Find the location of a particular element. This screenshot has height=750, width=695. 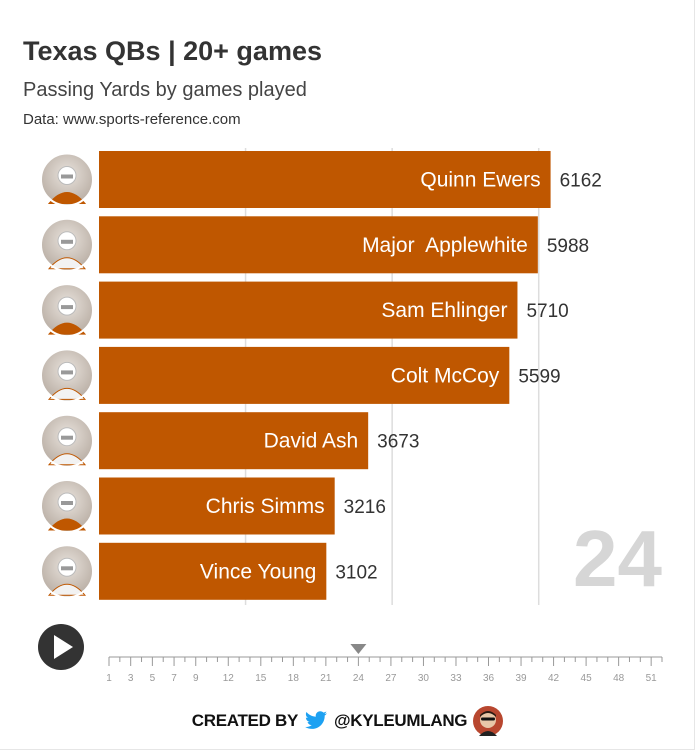

bar-value-label: 5710 is located at coordinates (547, 311).